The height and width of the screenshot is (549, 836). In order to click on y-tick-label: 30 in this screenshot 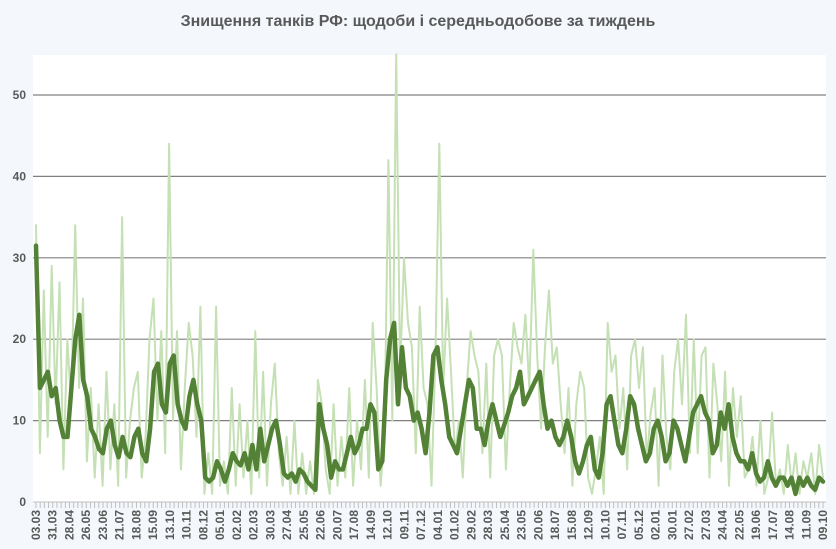, I will do `click(20, 258)`.